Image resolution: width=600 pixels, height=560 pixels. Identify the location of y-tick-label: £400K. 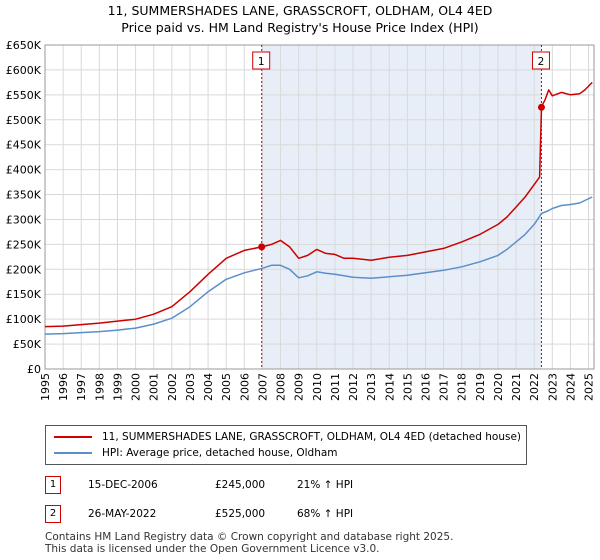
(24, 170).